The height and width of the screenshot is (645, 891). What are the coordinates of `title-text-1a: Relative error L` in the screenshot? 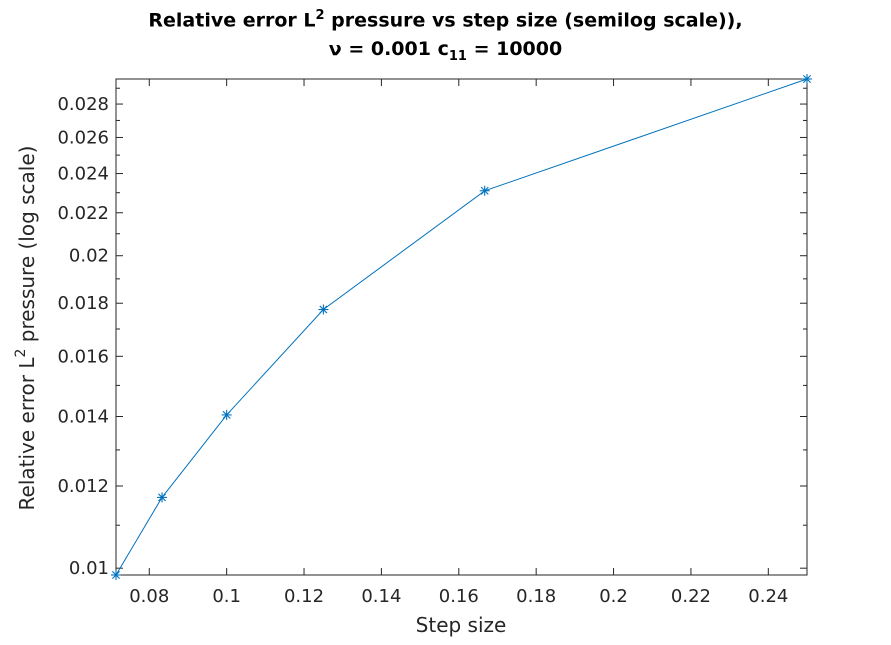 It's located at (232, 20).